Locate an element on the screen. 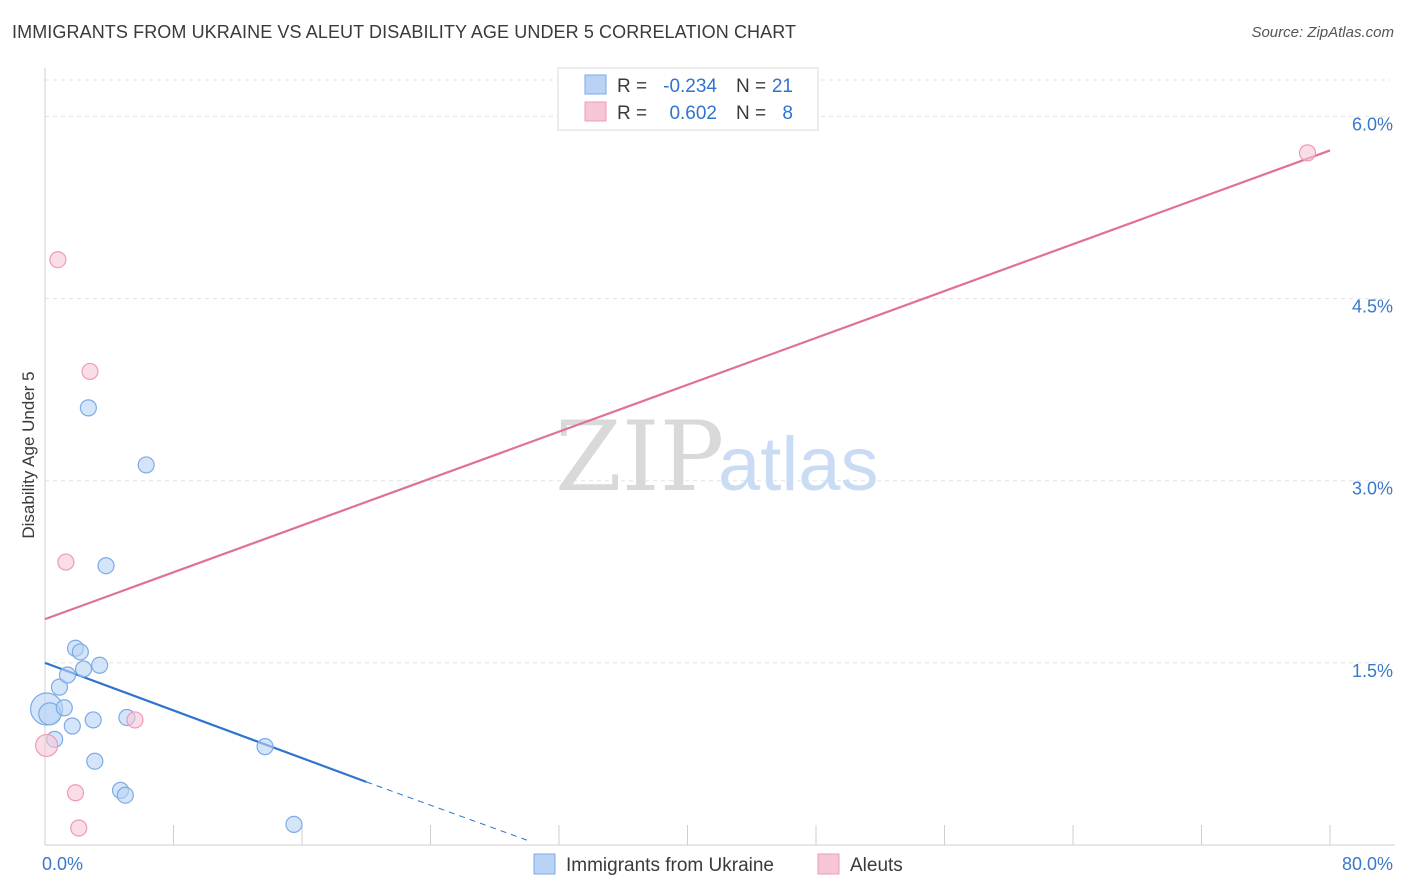 The image size is (1406, 892). watermark-zip: ZIP is located at coordinates (639, 457).